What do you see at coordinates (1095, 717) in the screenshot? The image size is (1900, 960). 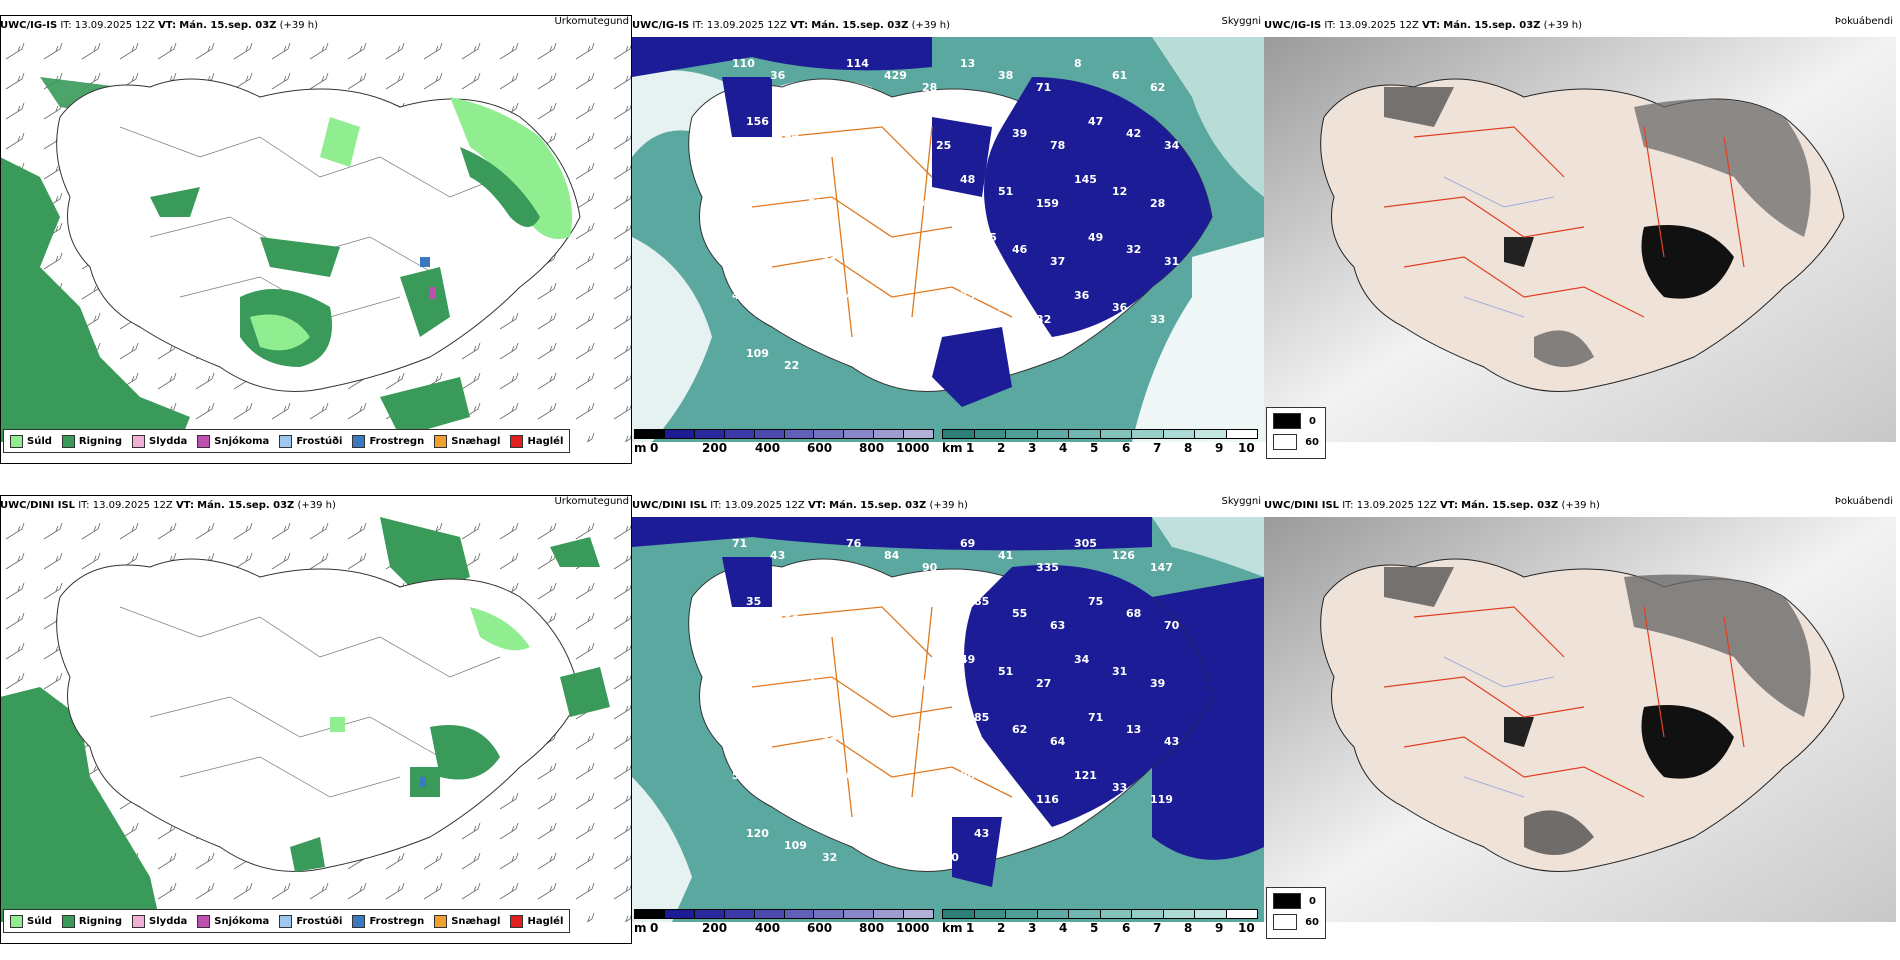 I see `visibility-label: 71` at bounding box center [1095, 717].